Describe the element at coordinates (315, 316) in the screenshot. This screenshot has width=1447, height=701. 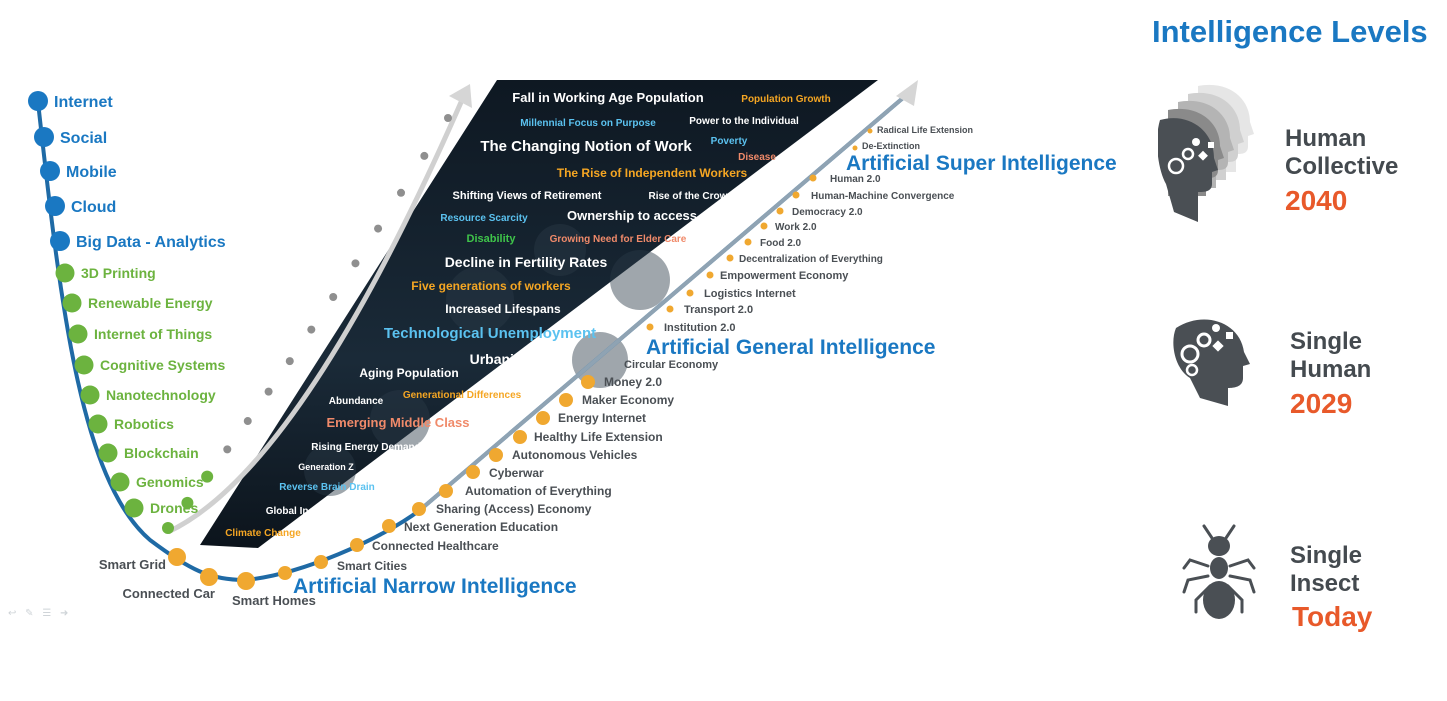
I see `trend-arrow-line` at that location.